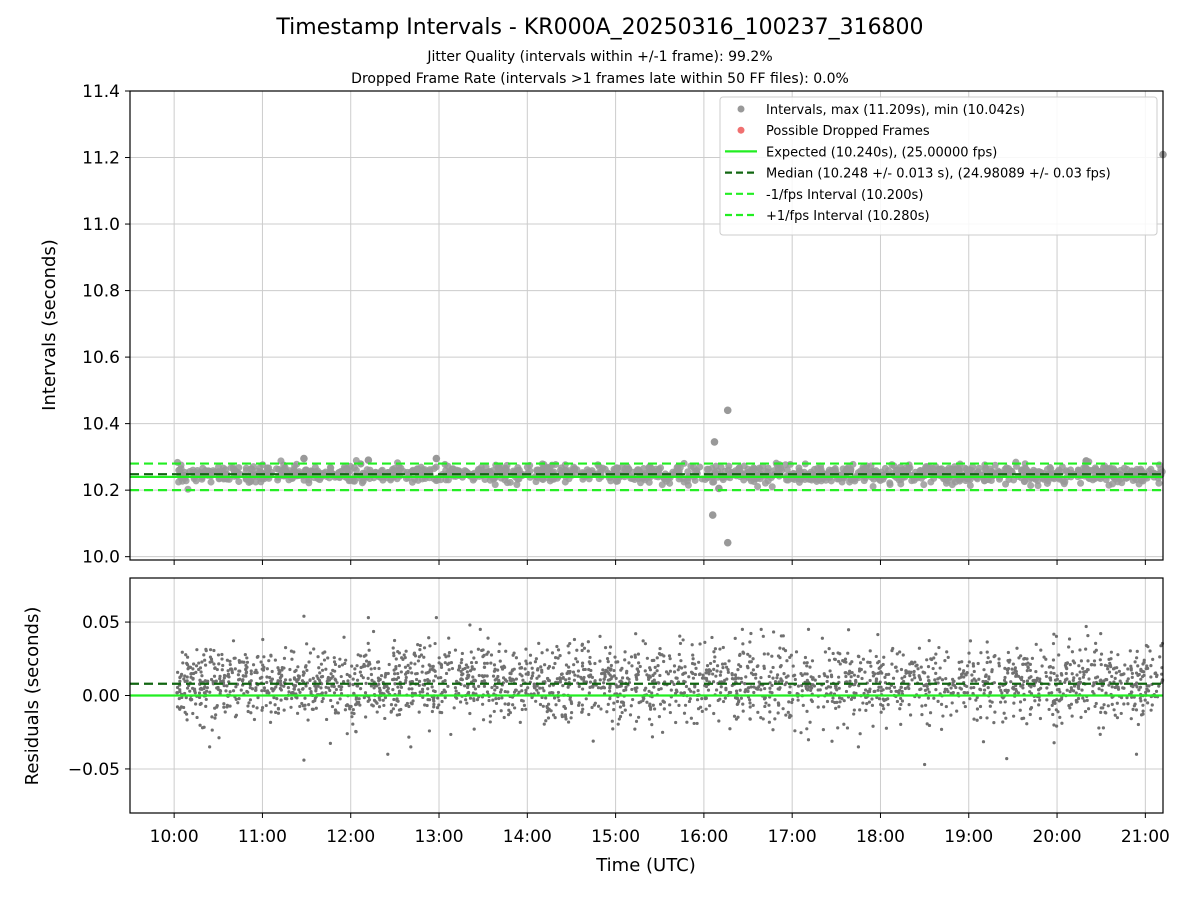 The width and height of the screenshot is (1200, 900). Describe the element at coordinates (645, 865) in the screenshot. I see `x-axis-label: Time (UTC)` at that location.